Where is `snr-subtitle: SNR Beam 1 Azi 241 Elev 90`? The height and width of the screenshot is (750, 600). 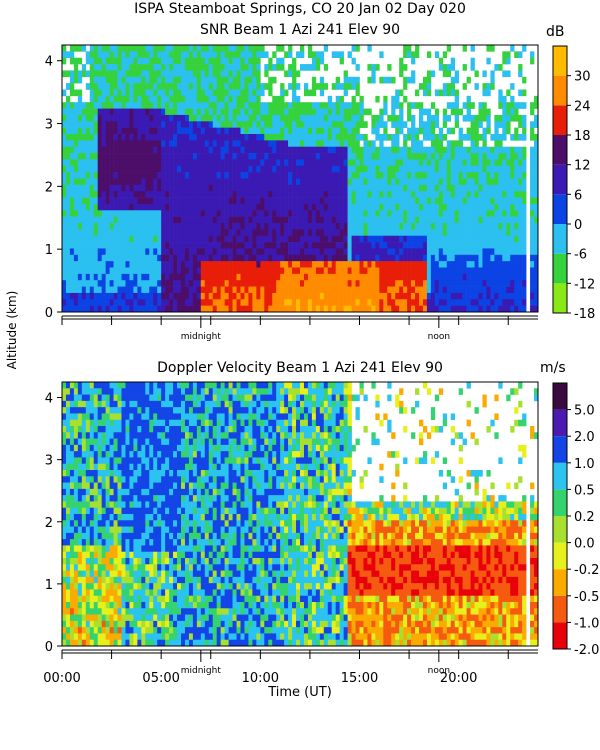 snr-subtitle: SNR Beam 1 Azi 241 Elev 90 is located at coordinates (300, 30).